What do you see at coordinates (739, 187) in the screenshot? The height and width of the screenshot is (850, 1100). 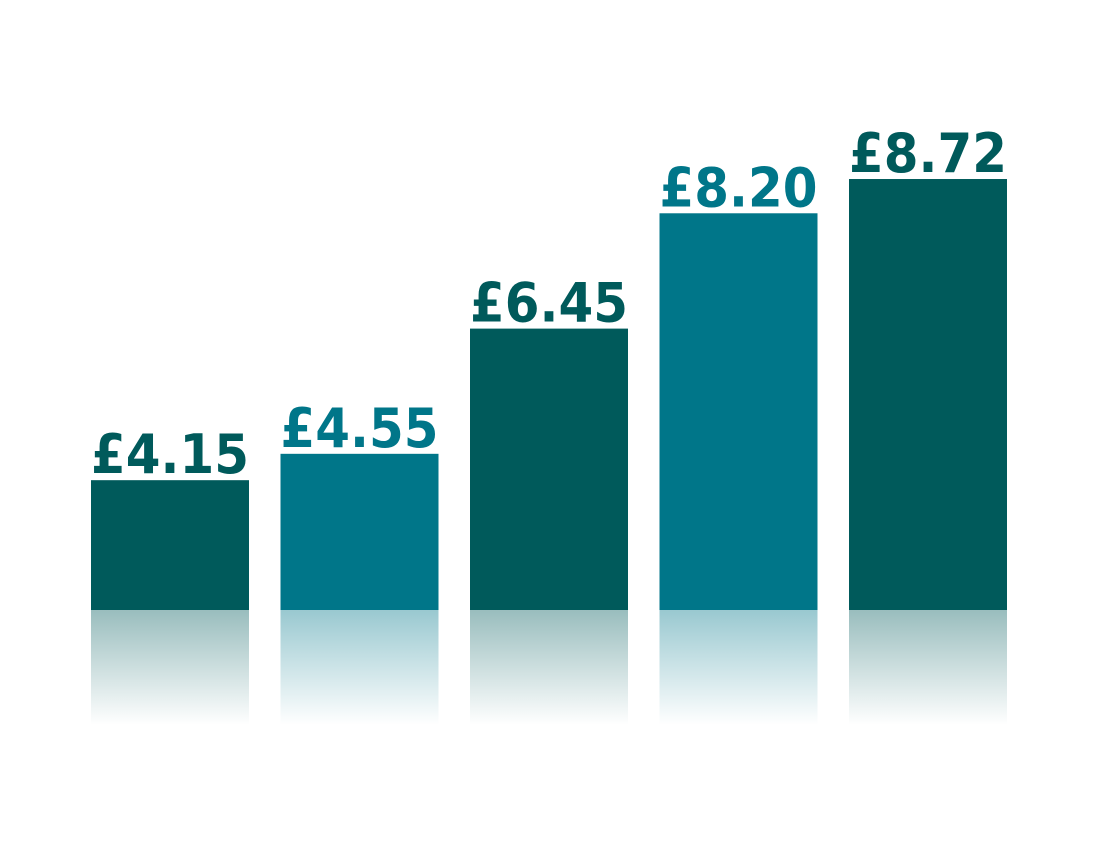 I see `data-label-4: £8.20` at bounding box center [739, 187].